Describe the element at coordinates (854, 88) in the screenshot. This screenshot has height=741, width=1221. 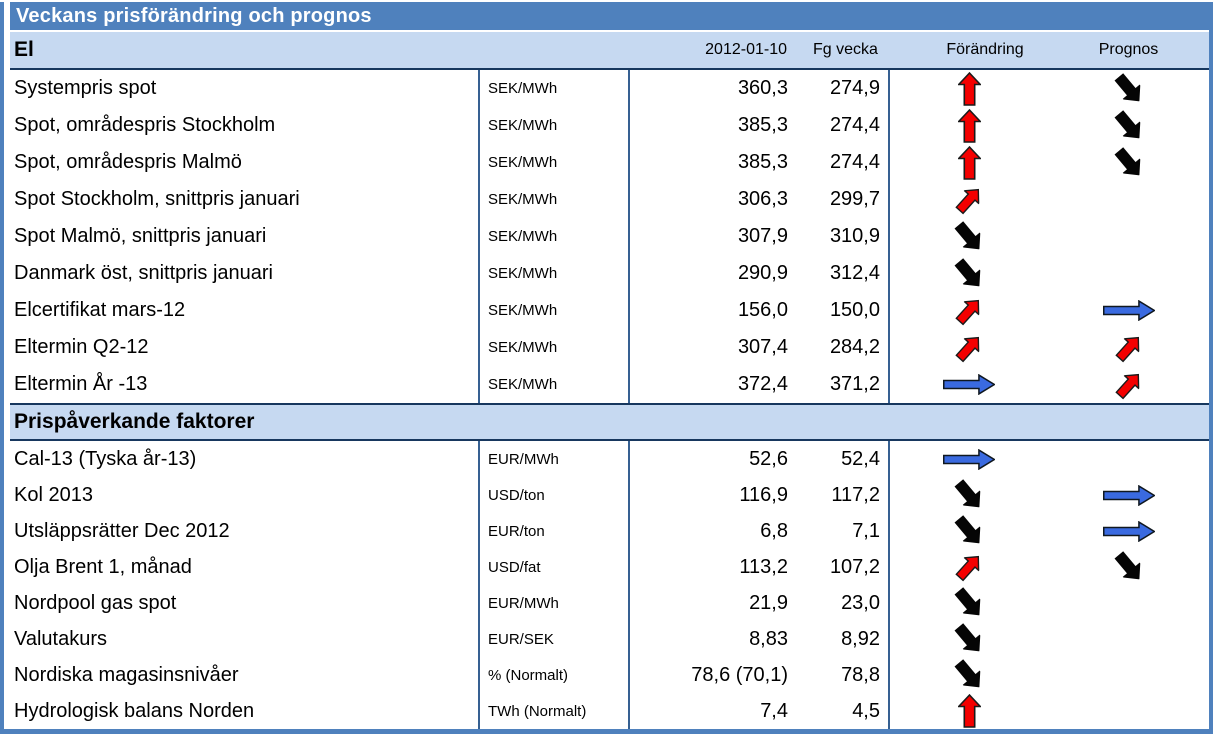
I see `row-value-prev-week: 274,9` at that location.